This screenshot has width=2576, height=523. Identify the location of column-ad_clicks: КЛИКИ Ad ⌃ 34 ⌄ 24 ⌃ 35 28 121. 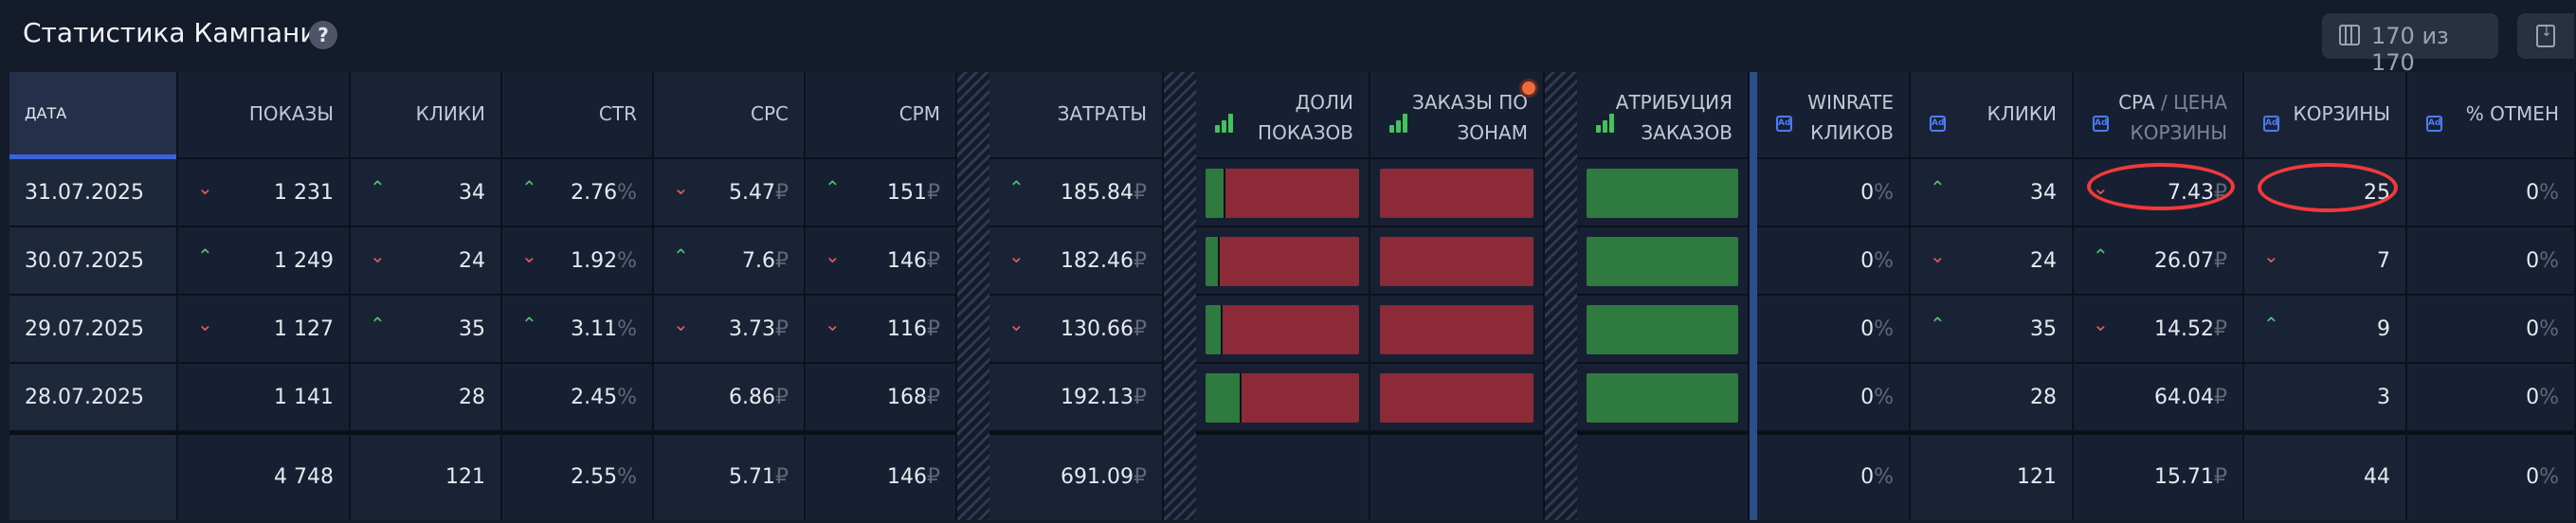
(1992, 296).